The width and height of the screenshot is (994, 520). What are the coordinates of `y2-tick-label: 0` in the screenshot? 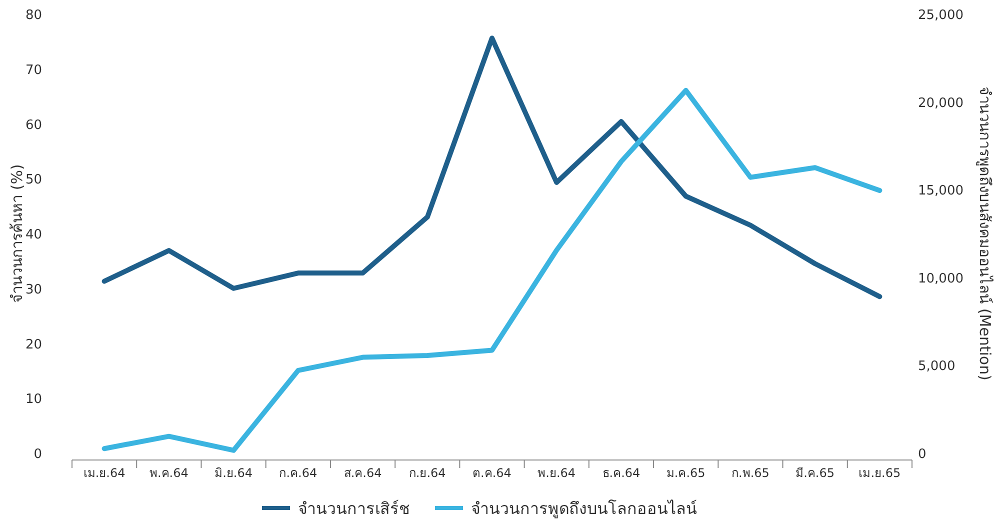 It's located at (922, 454).